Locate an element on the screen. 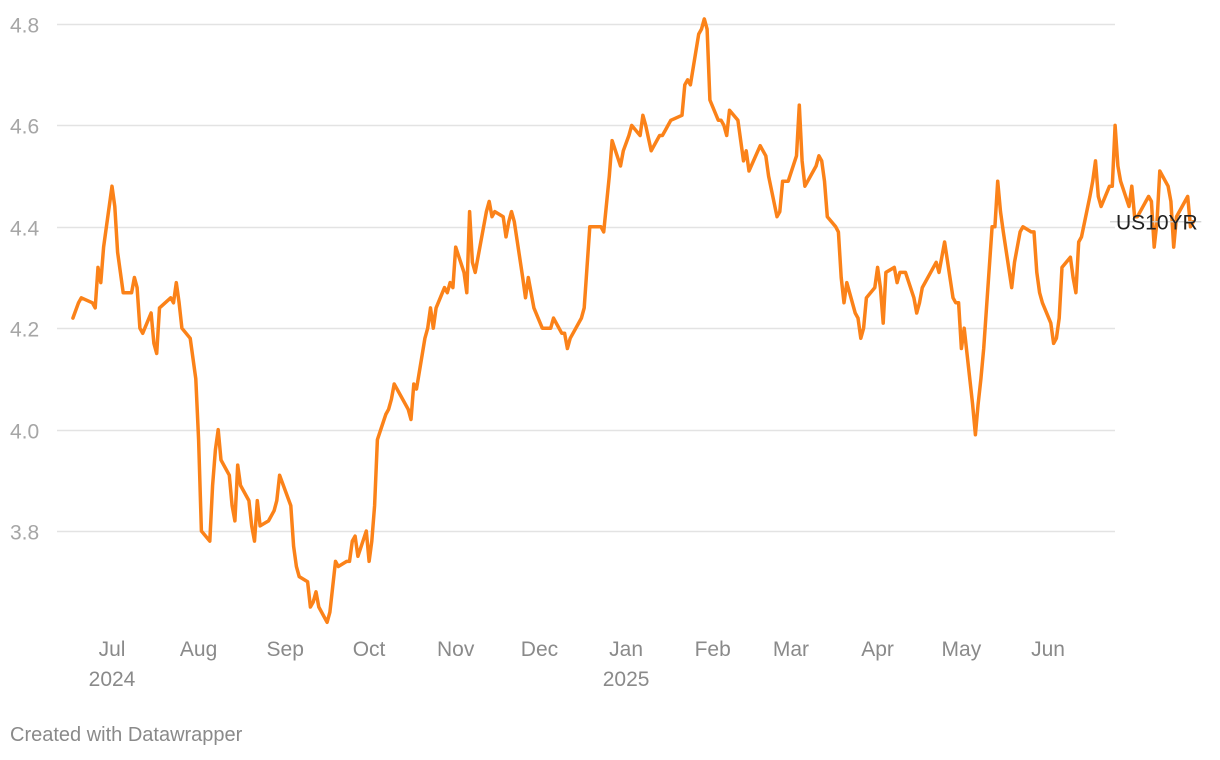  y-tick-label: 4.2 is located at coordinates (24, 330).